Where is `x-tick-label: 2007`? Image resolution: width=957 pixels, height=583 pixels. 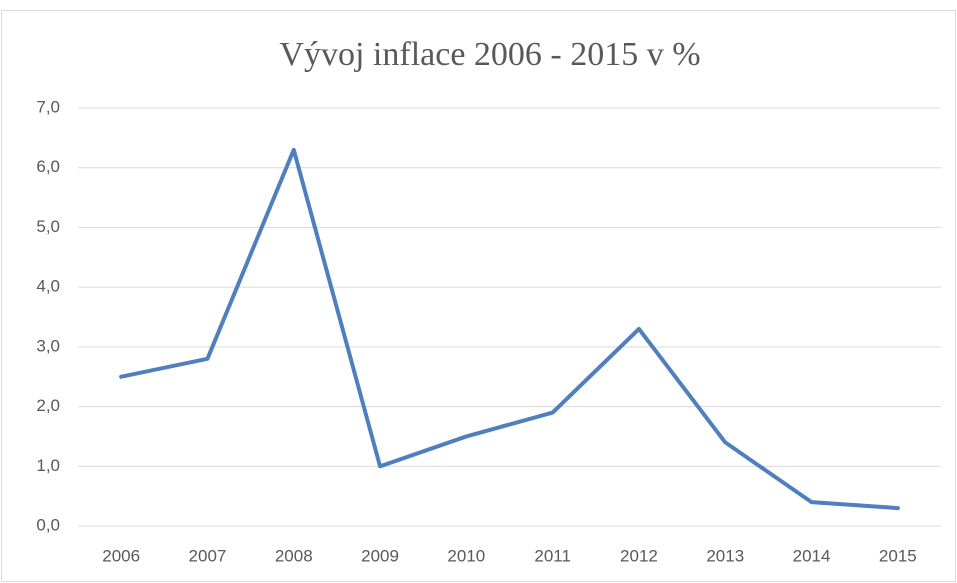
x-tick-label: 2007 is located at coordinates (208, 555).